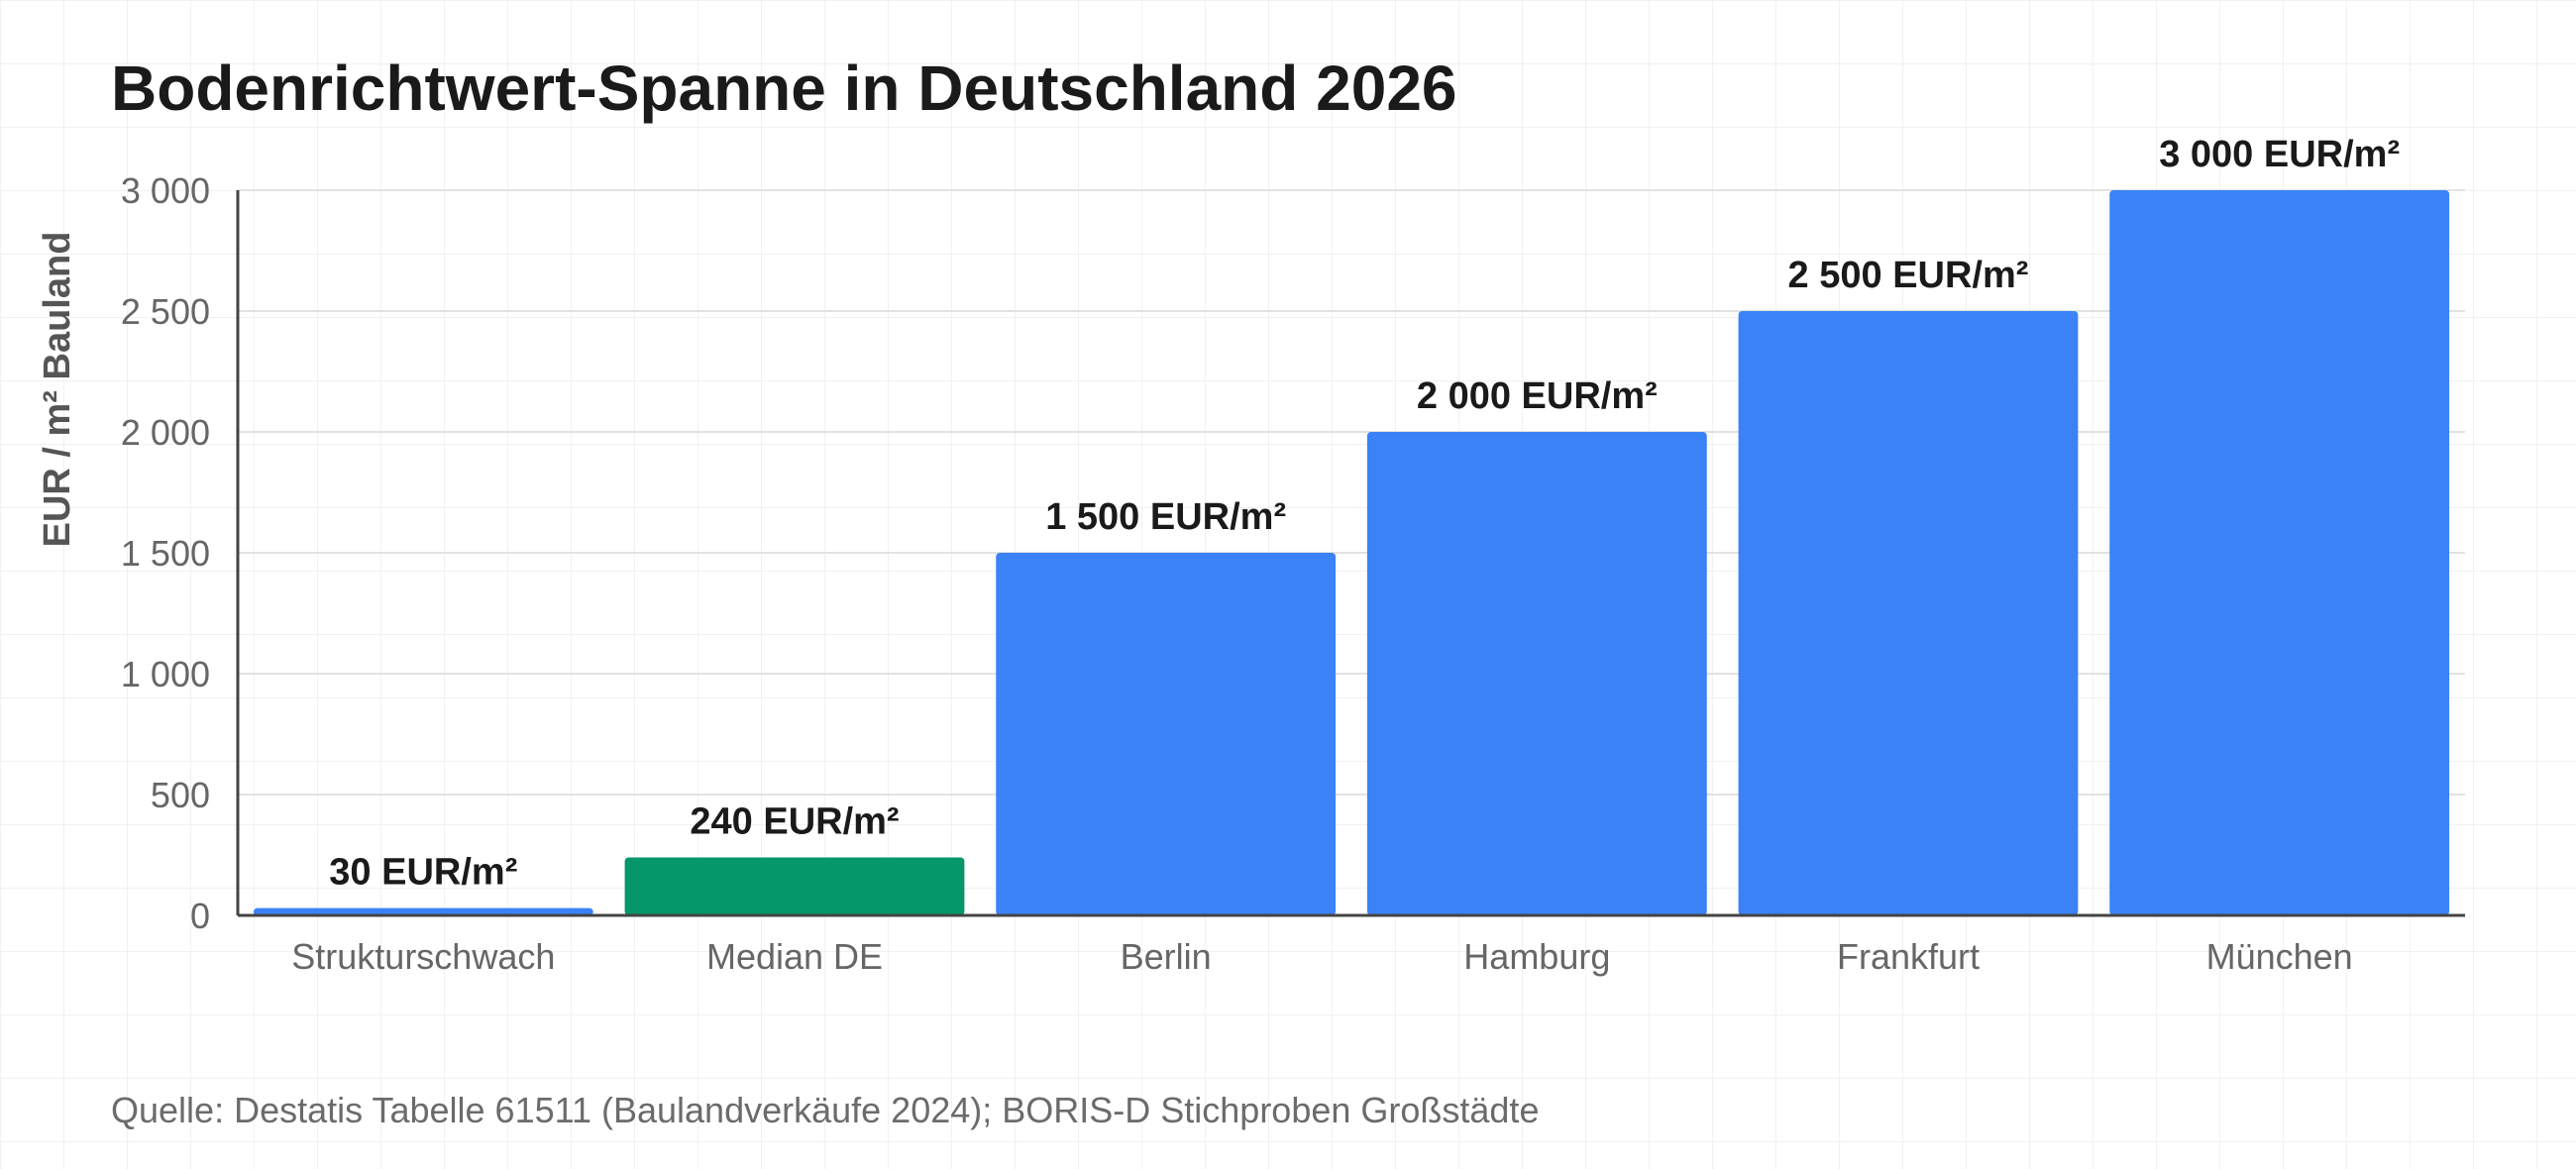 This screenshot has height=1169, width=2576. I want to click on y-tick-label: 2 500, so click(165, 311).